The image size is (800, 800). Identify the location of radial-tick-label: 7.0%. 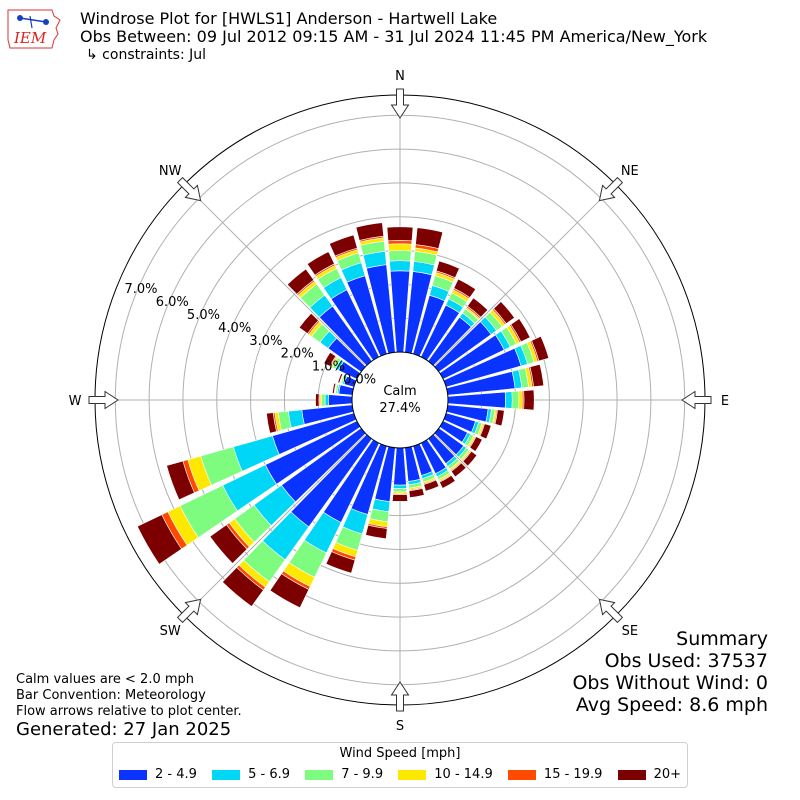
(140, 289).